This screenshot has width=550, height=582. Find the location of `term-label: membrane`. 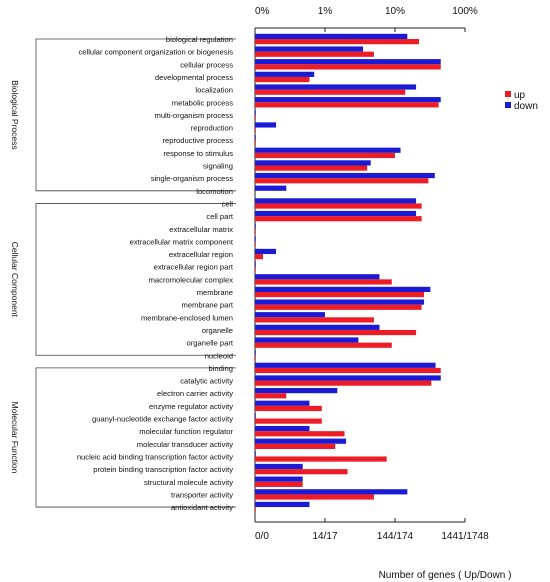

term-label: membrane is located at coordinates (215, 292).